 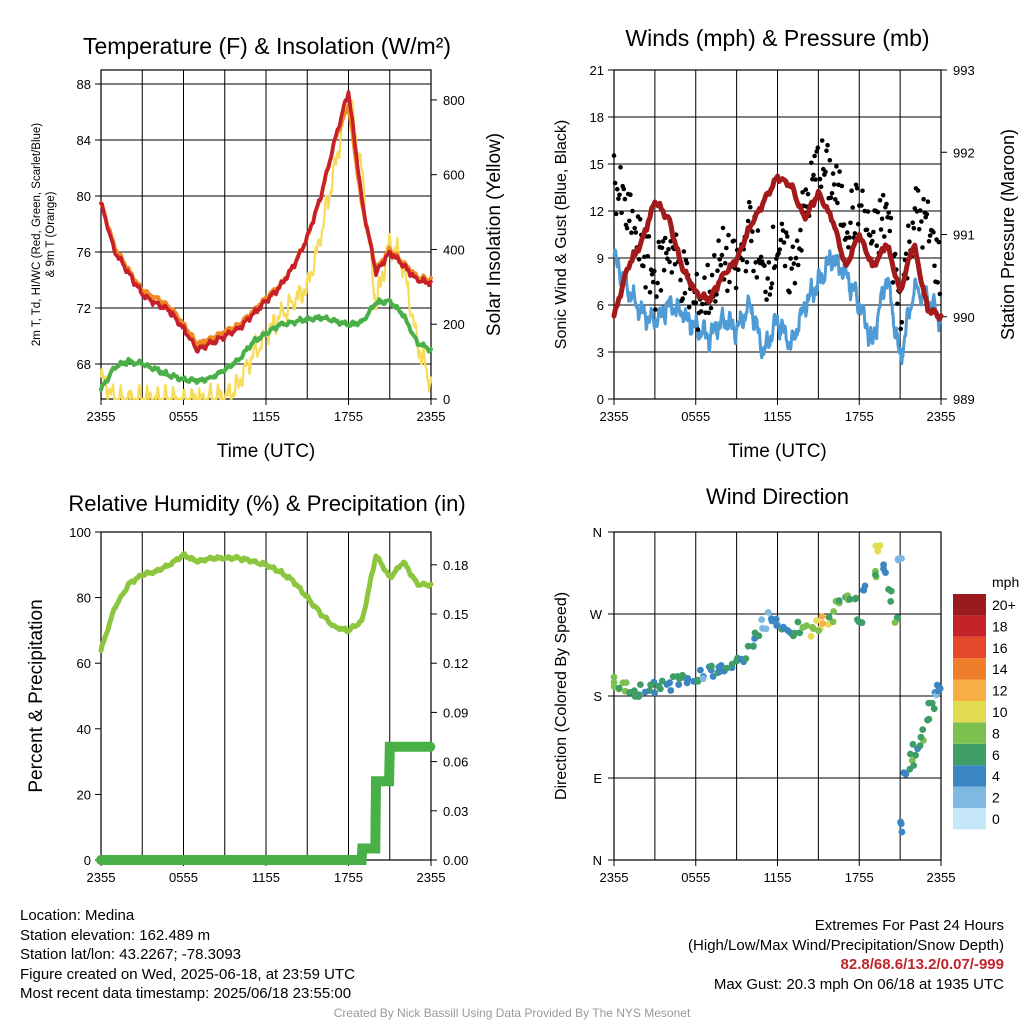 What do you see at coordinates (266, 416) in the screenshot?
I see `x-tick-label-temp: 1155` at bounding box center [266, 416].